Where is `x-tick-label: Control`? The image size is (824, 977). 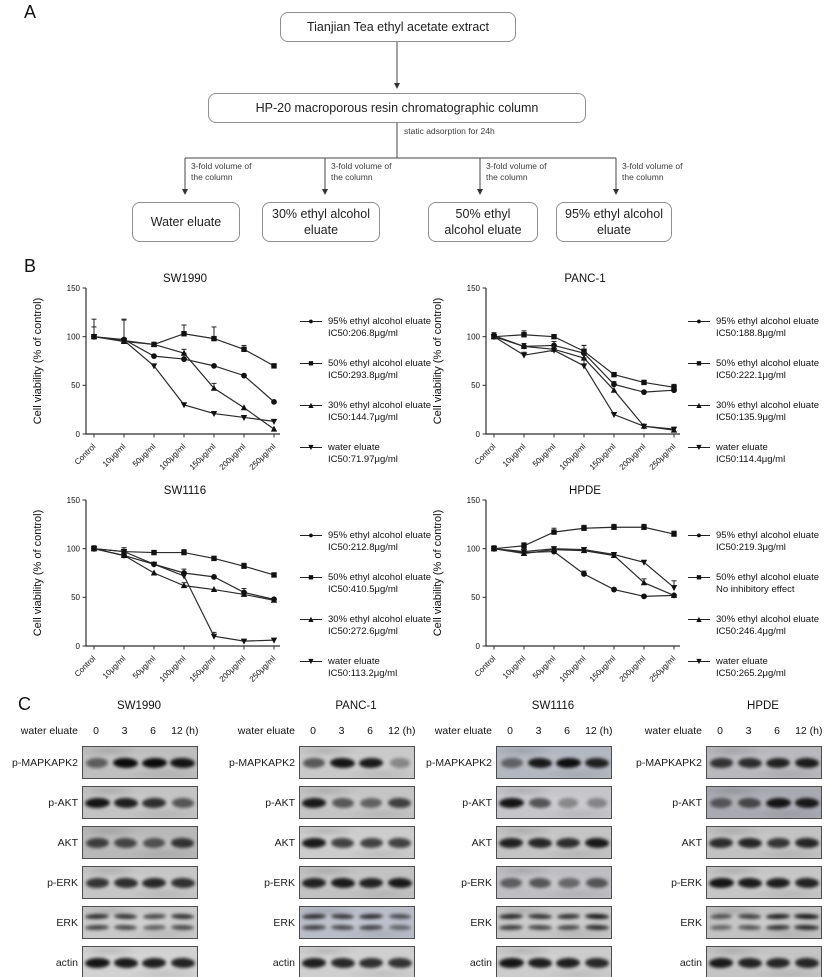
x-tick-label: Control is located at coordinates (85, 666).